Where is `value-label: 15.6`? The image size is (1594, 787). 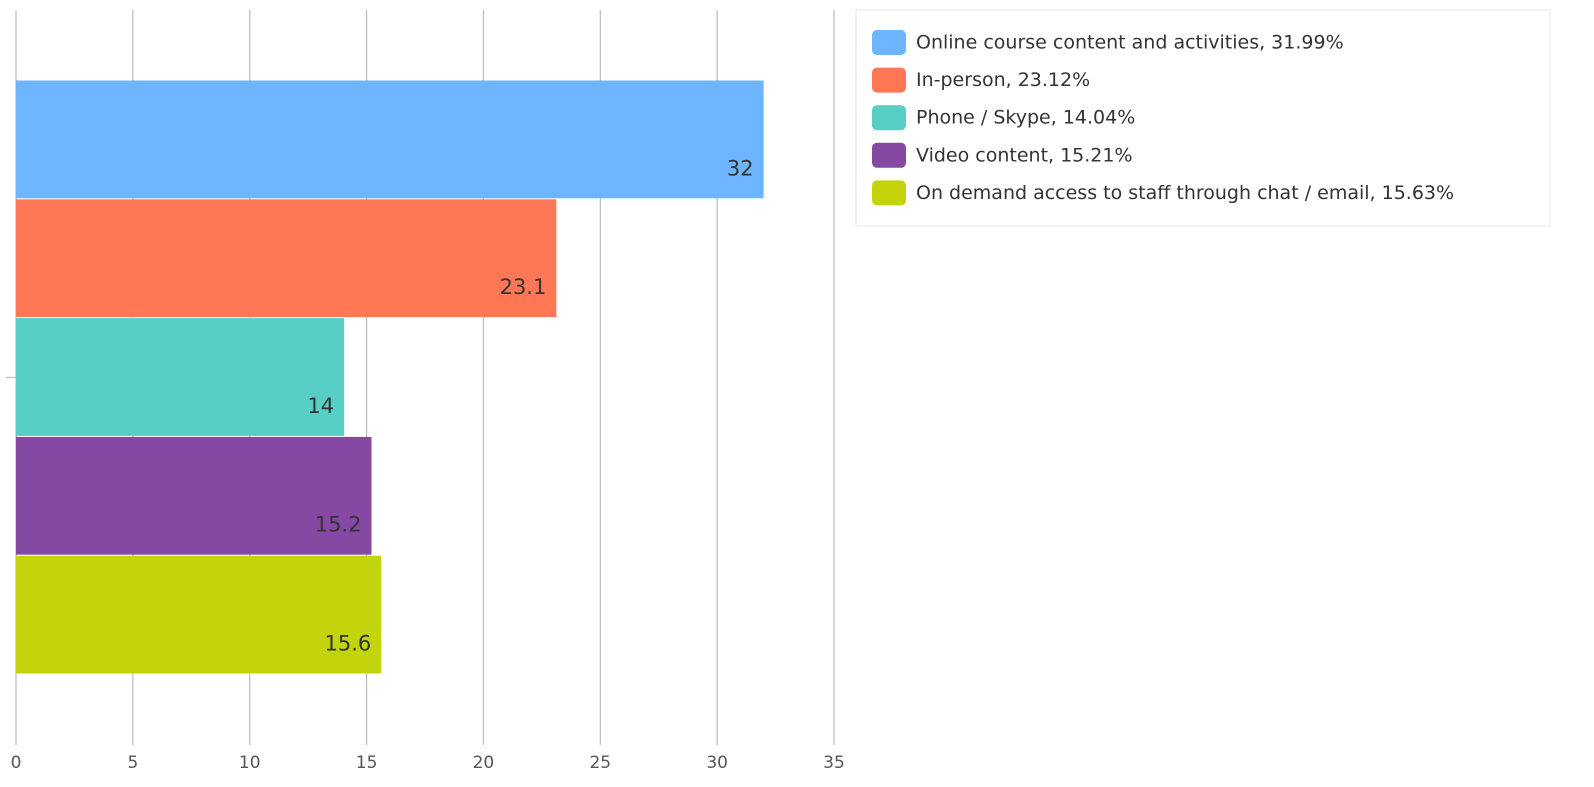 value-label: 15.6 is located at coordinates (348, 644).